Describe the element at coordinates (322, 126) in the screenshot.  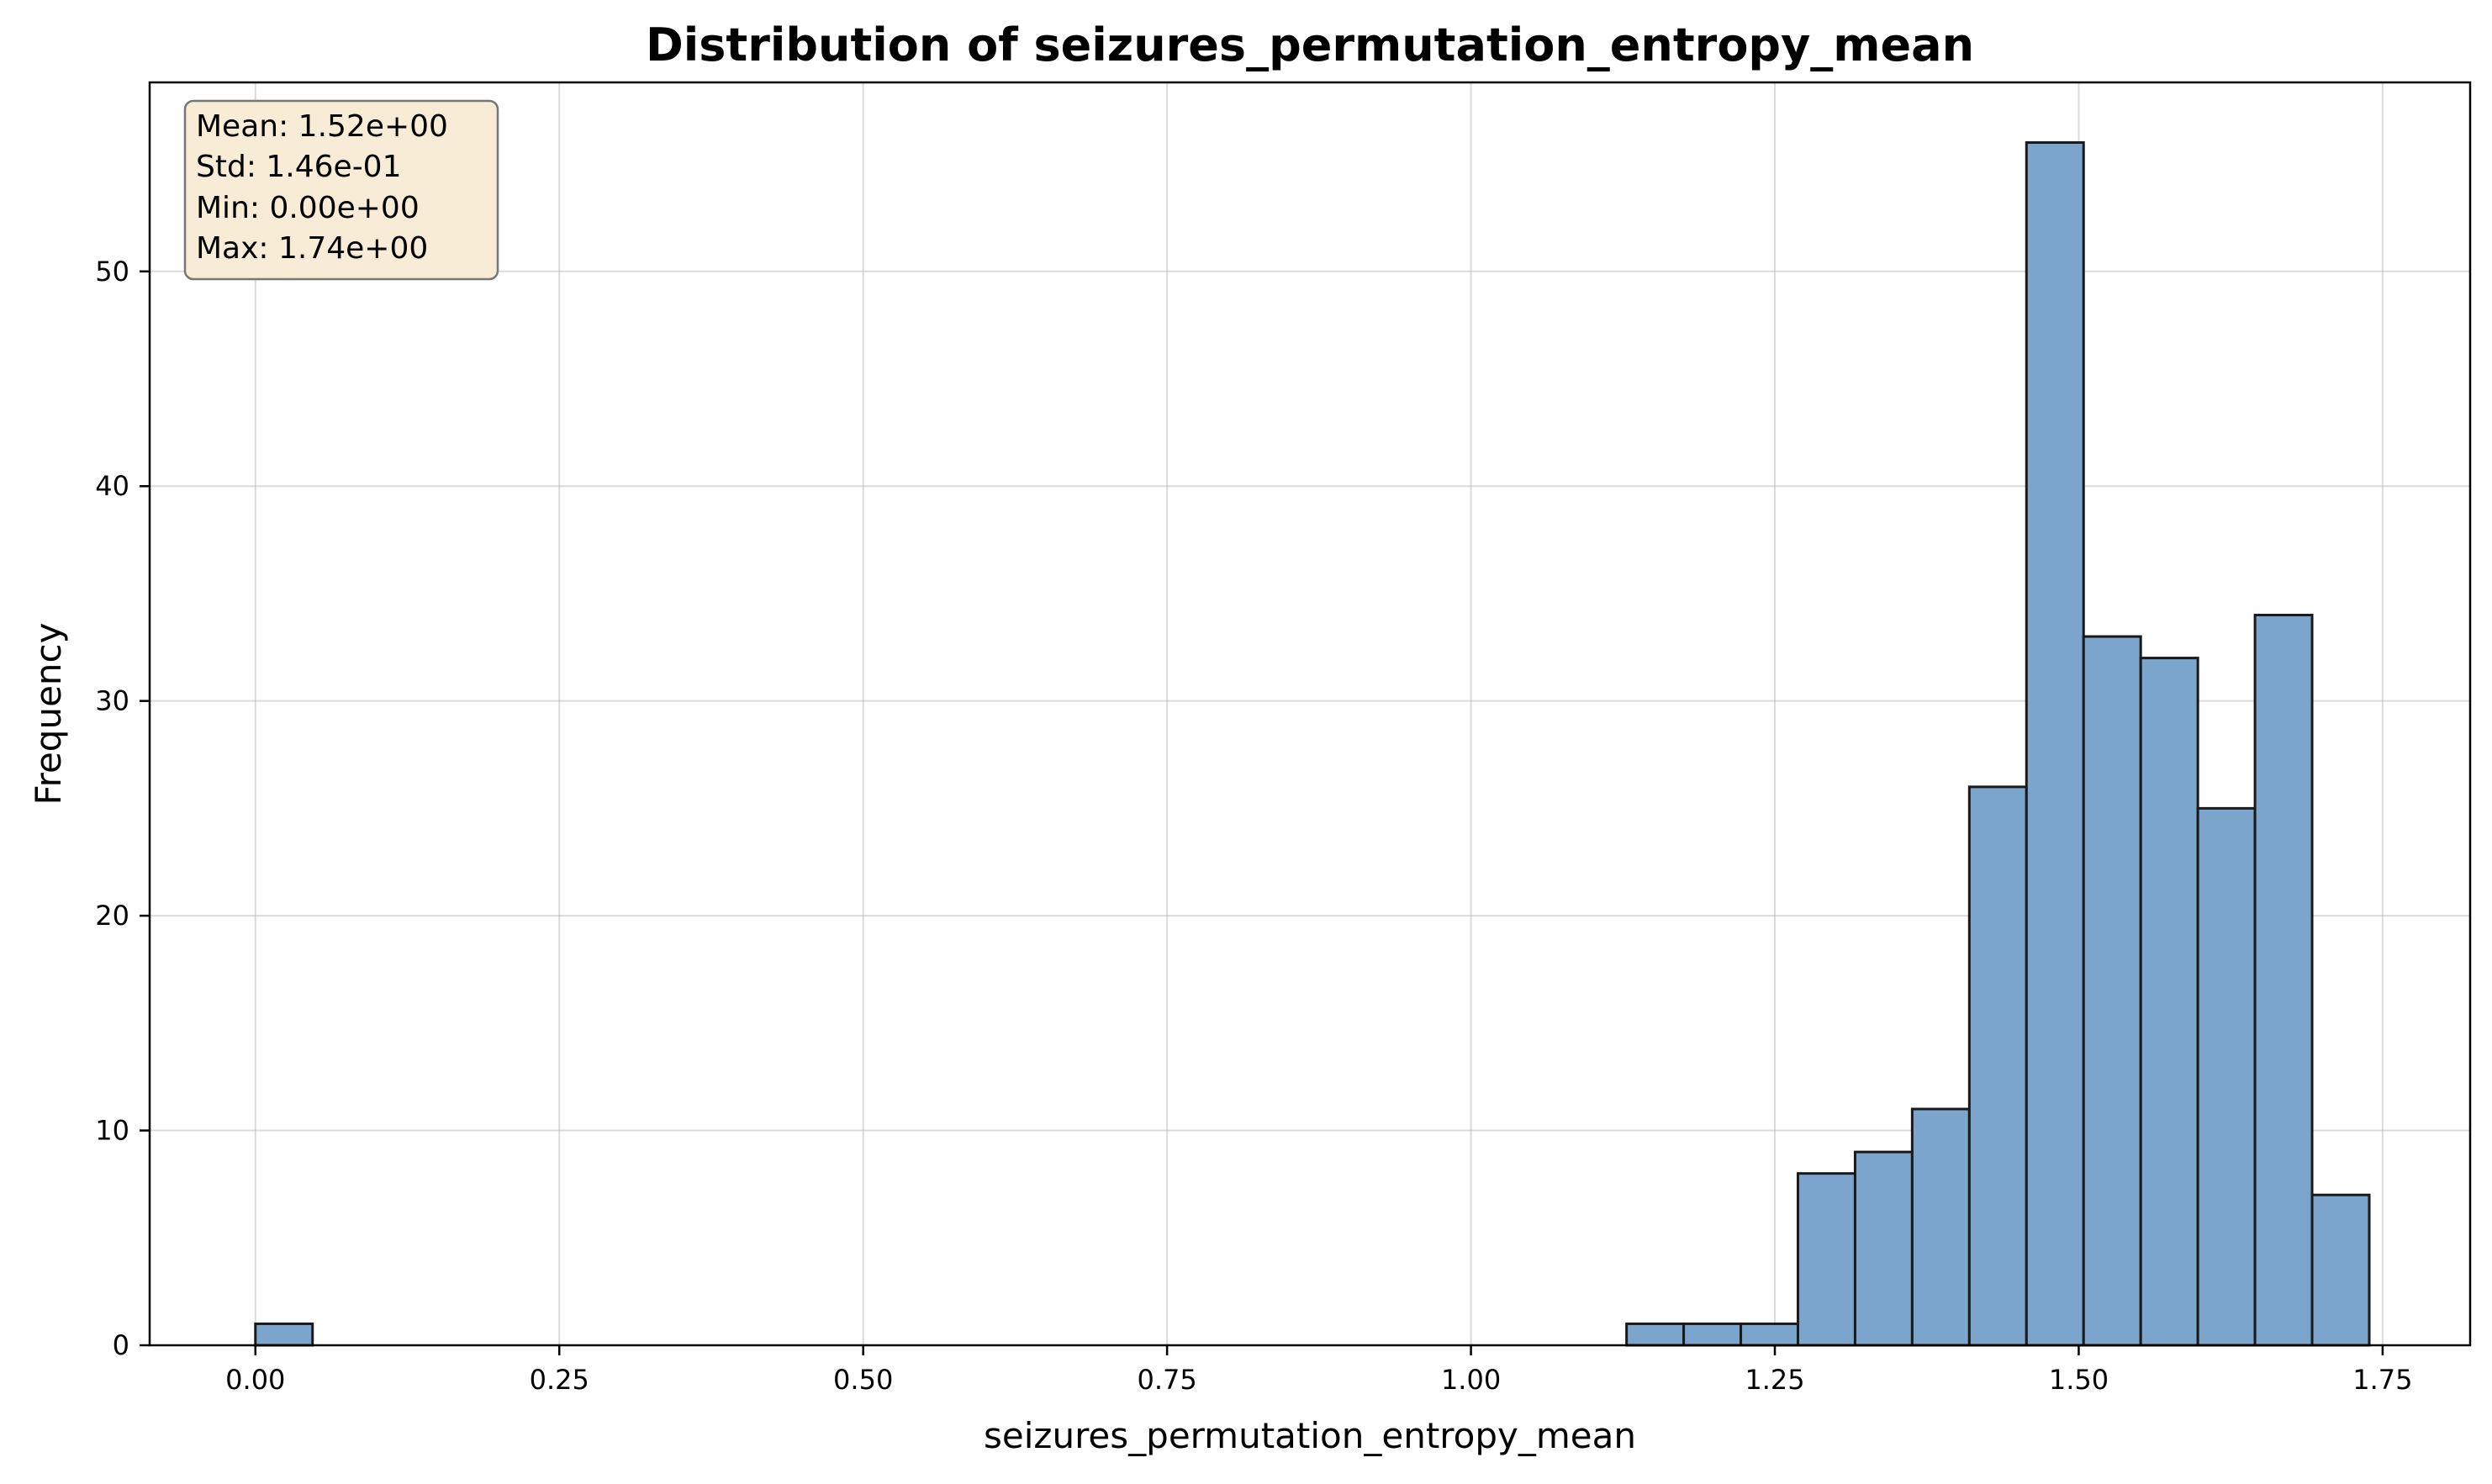
I see `stats-mean: Mean: 1.52e+00` at that location.